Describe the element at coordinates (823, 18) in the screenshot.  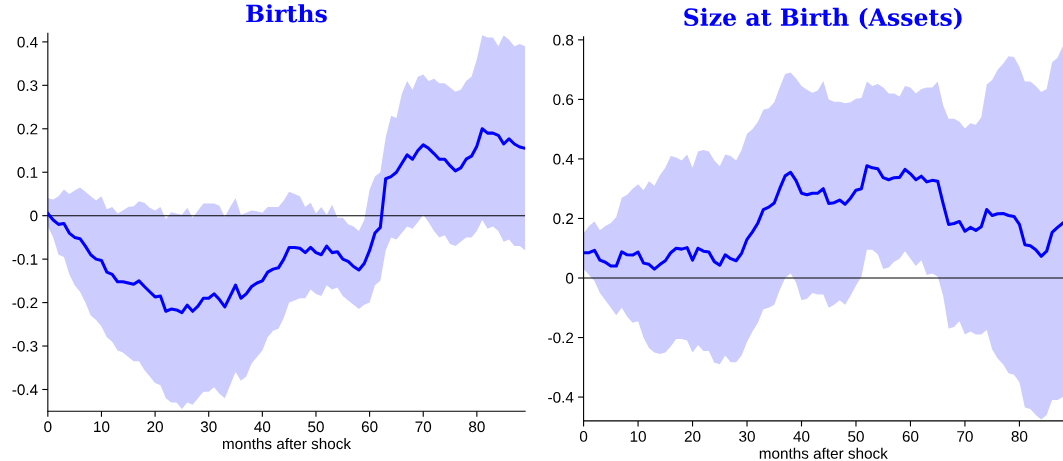
I see `chart-title: Size at Birth (Assets)` at that location.